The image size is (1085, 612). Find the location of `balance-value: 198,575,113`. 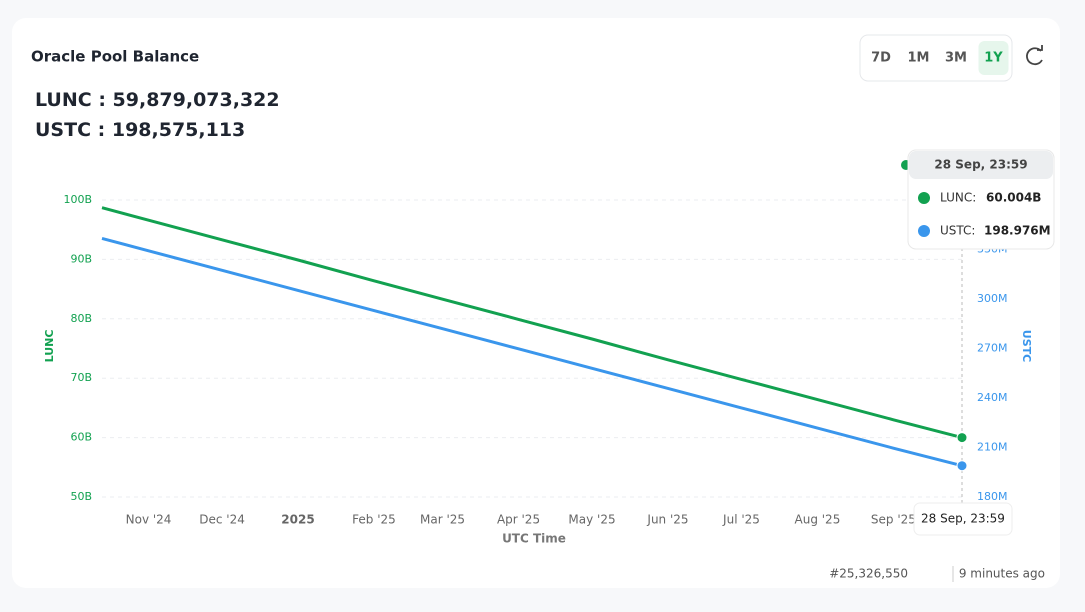

balance-value: 198,575,113 is located at coordinates (178, 130).